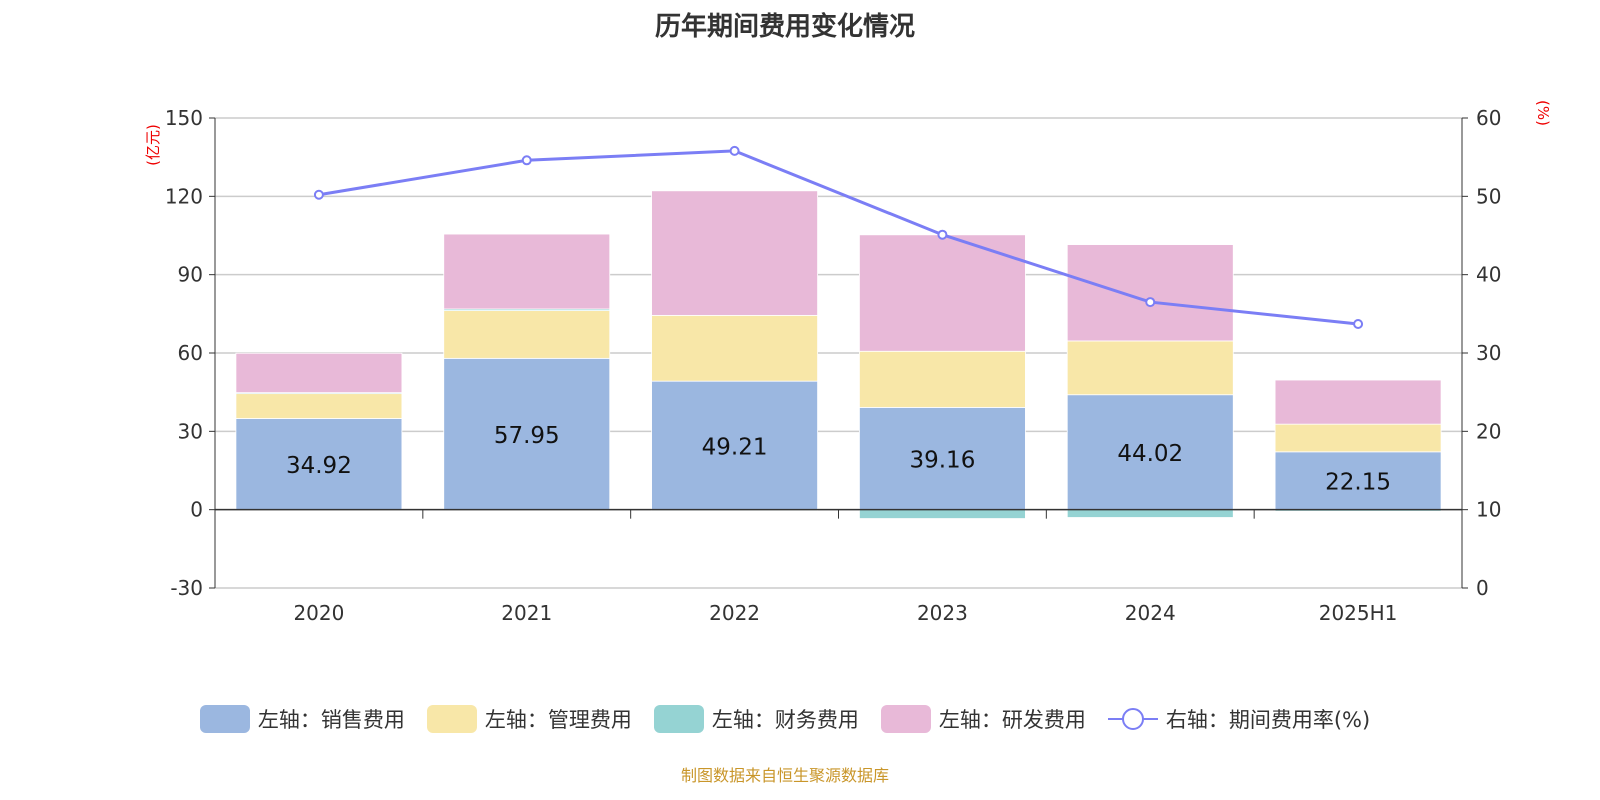 Image resolution: width=1600 pixels, height=800 pixels. Describe the element at coordinates (1488, 118) in the screenshot. I see `right-tick-label: 60` at that location.